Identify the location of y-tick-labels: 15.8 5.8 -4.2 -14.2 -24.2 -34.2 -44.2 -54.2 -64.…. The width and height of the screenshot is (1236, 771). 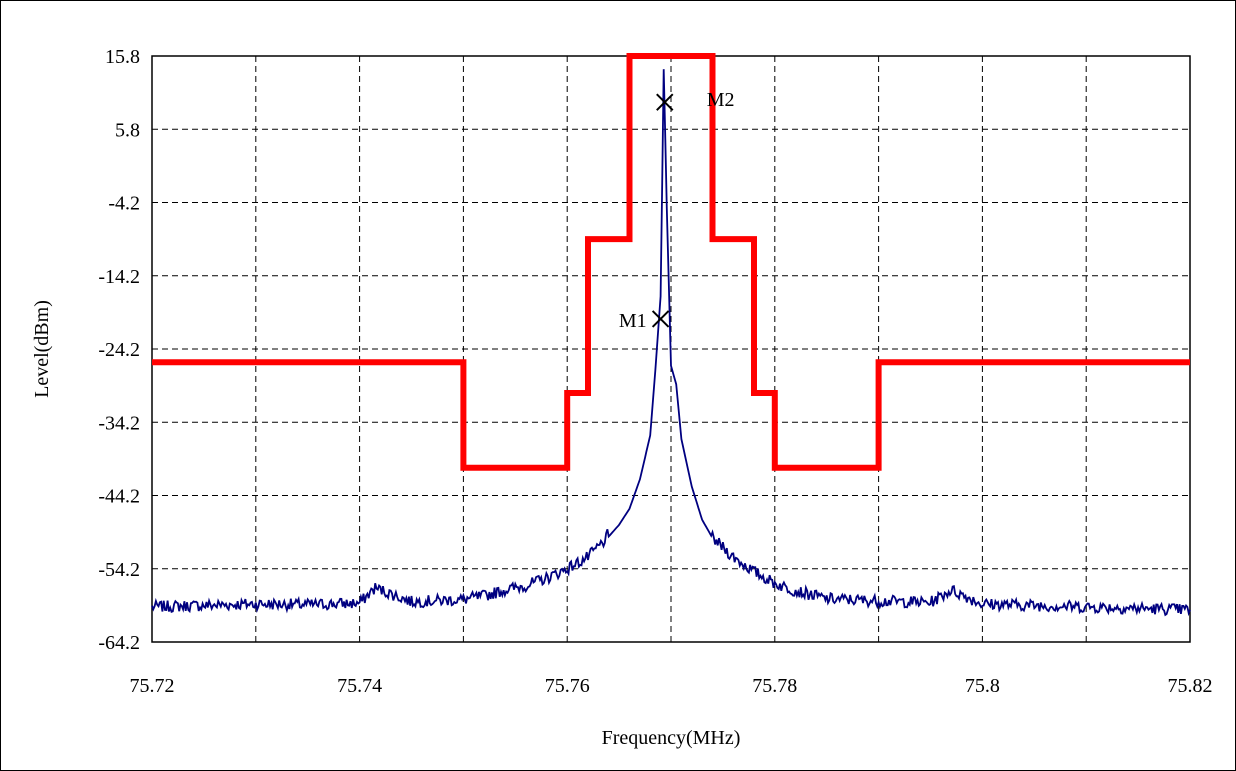
(119, 350).